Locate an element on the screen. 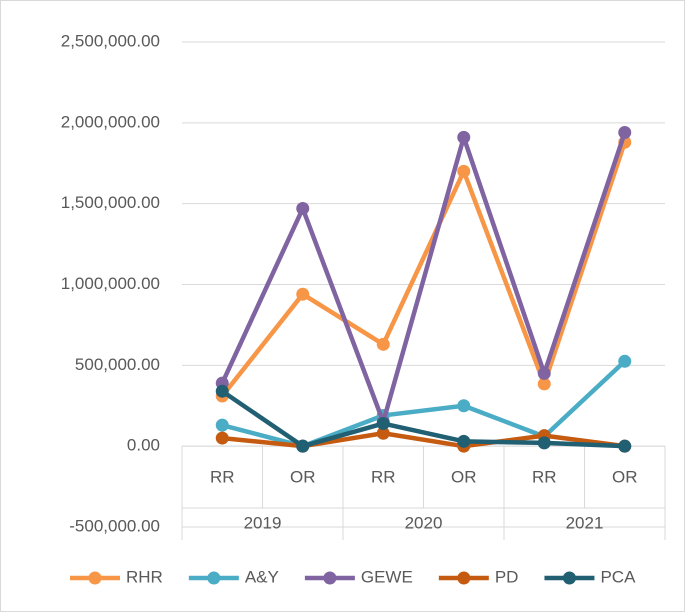 Image resolution: width=685 pixels, height=612 pixels. y-tick-label: 2,500,000.00 is located at coordinates (110, 40).